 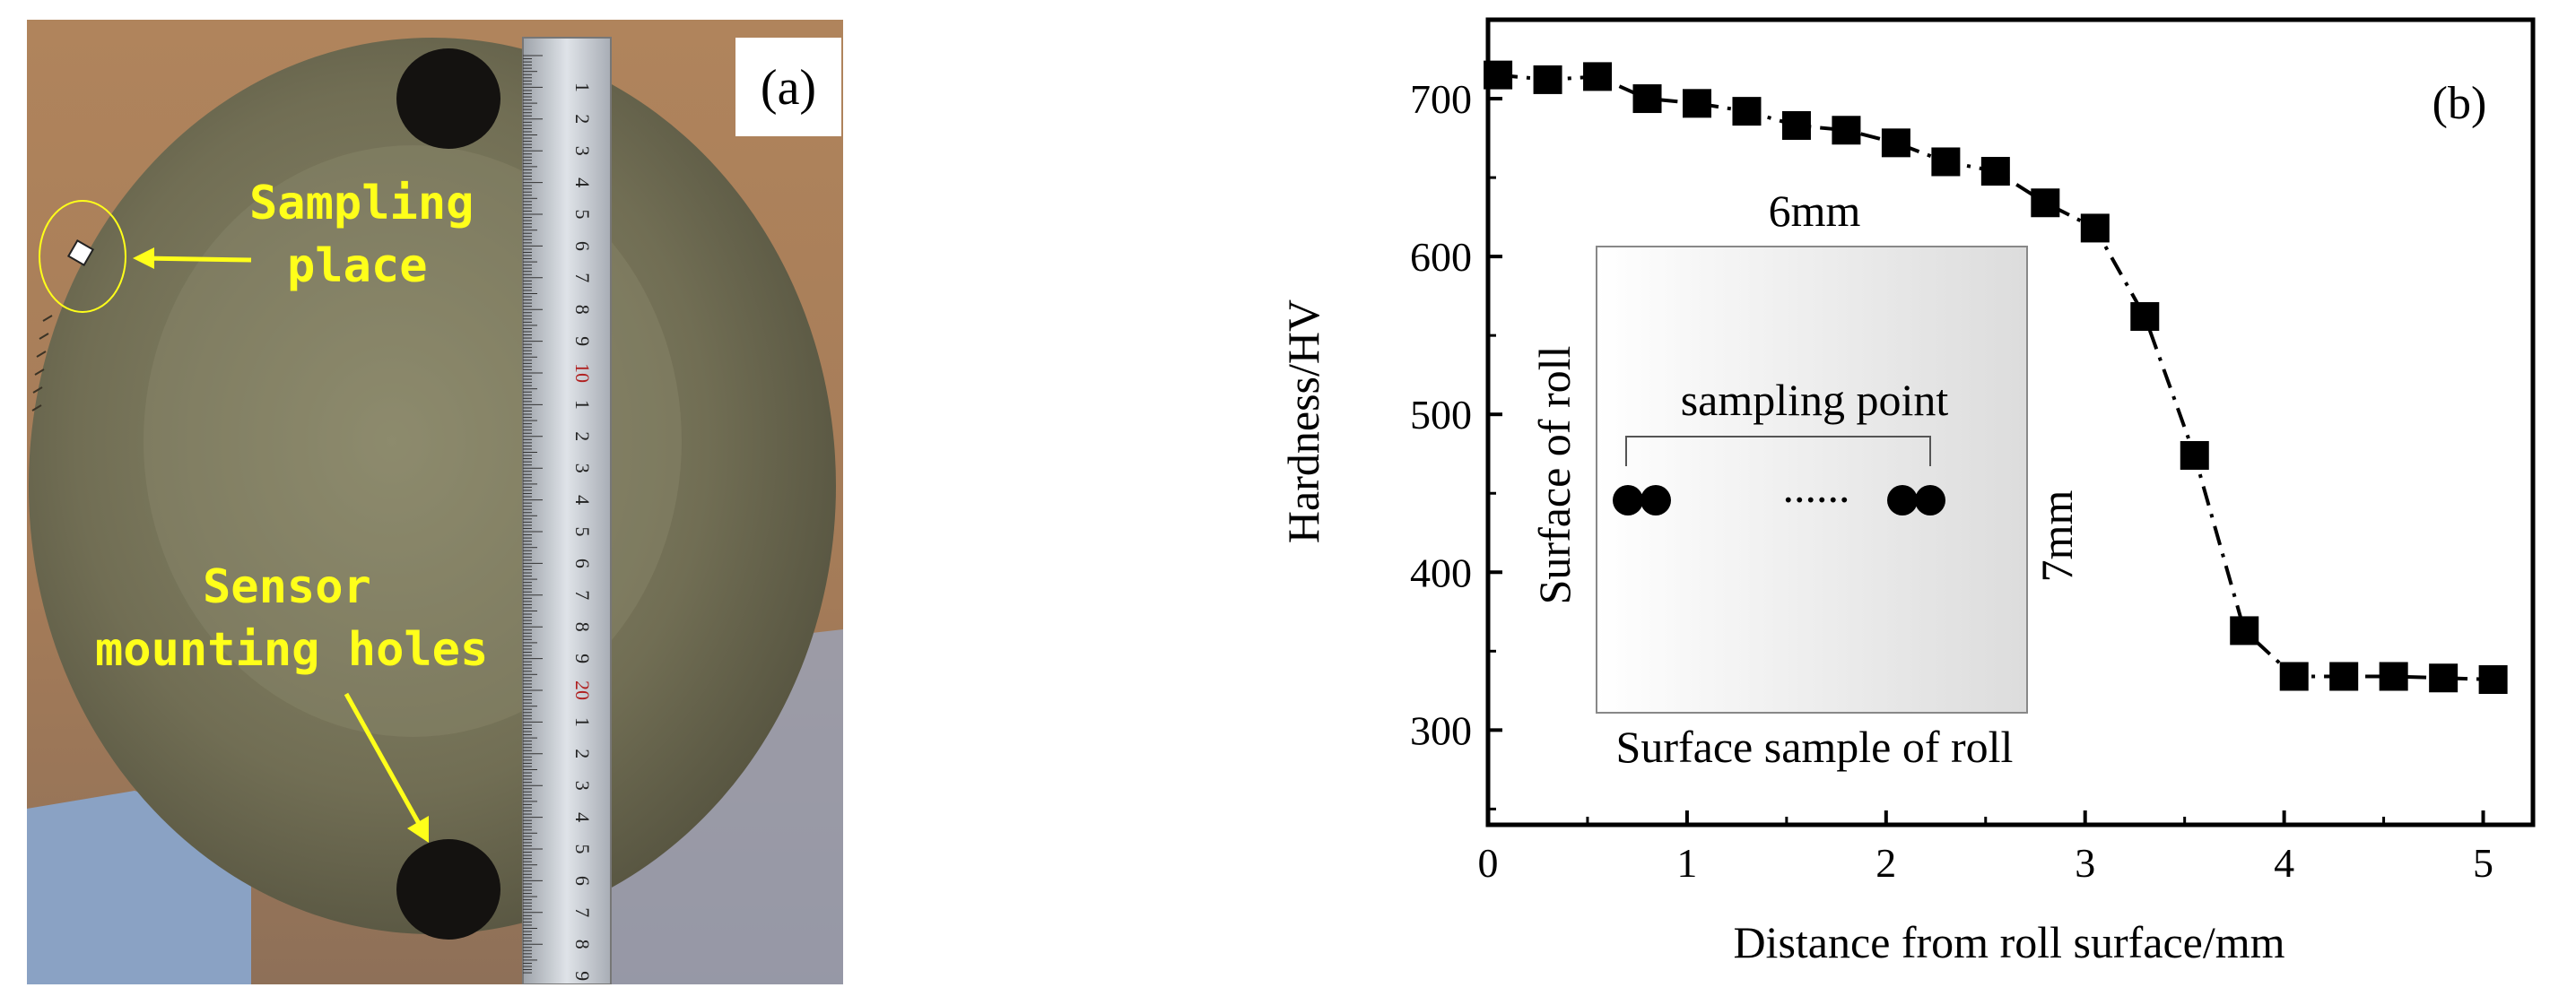 I want to click on panel-a-label: (a), so click(x=788, y=88).